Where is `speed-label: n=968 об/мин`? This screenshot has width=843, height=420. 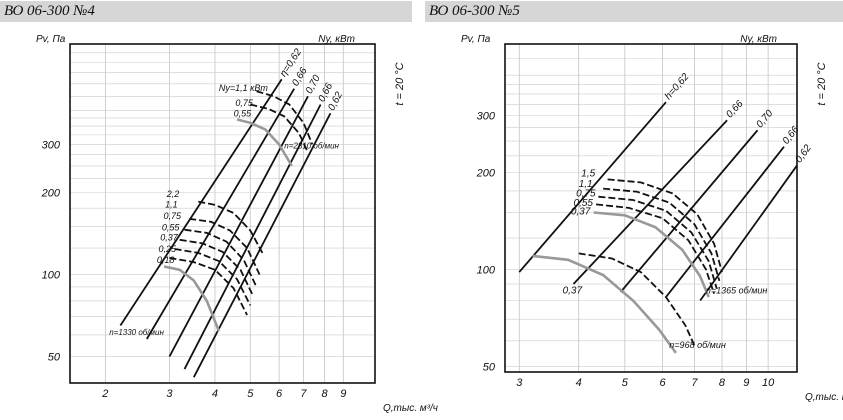 speed-label: n=968 об/мин is located at coordinates (697, 345).